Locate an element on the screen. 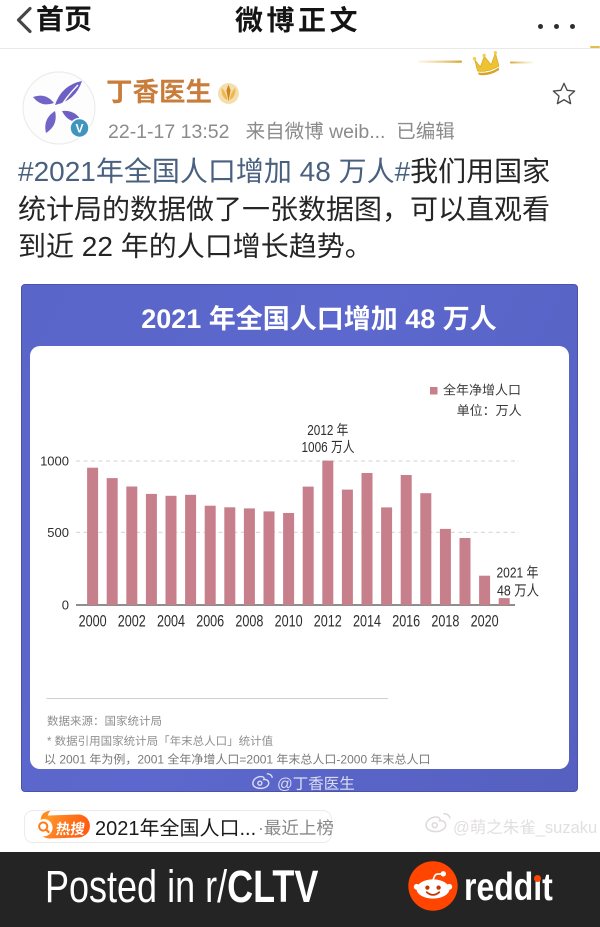  svg-text: * 数据引用国家统计局「年末总人口」统计值 is located at coordinates (160, 741).